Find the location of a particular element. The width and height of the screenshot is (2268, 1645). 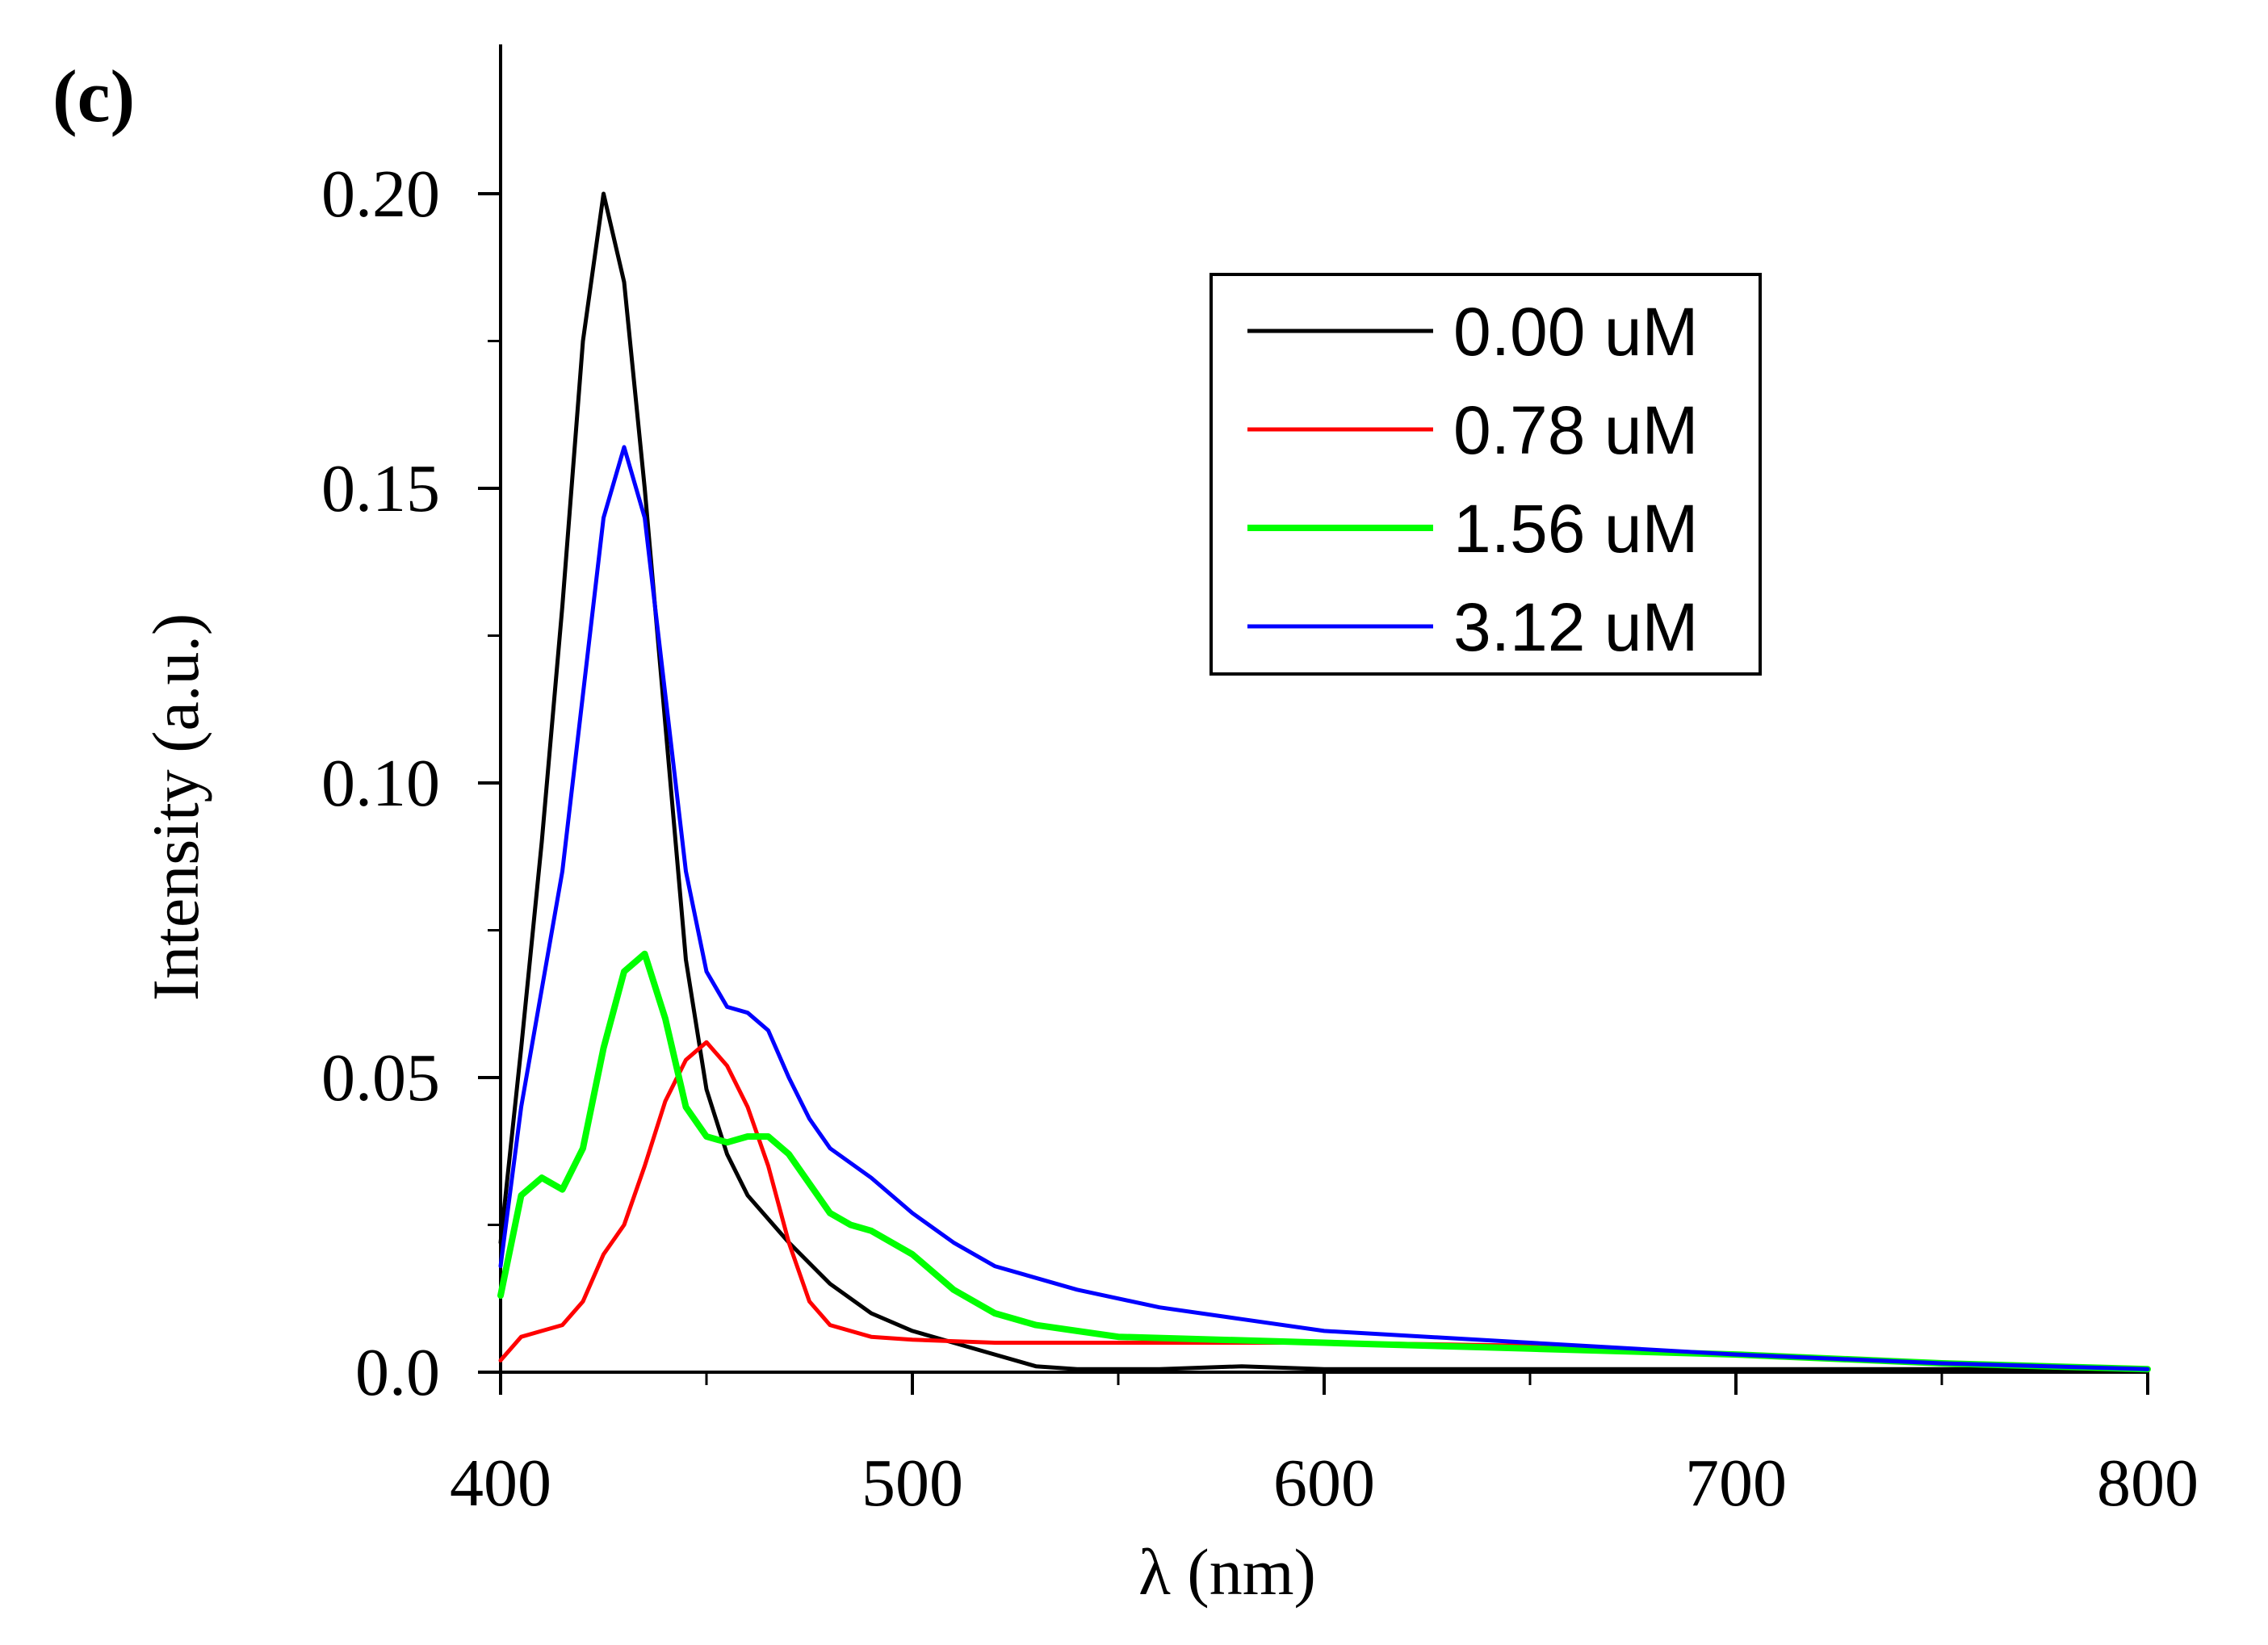

legend-label: 0.00 uM is located at coordinates (1576, 332).